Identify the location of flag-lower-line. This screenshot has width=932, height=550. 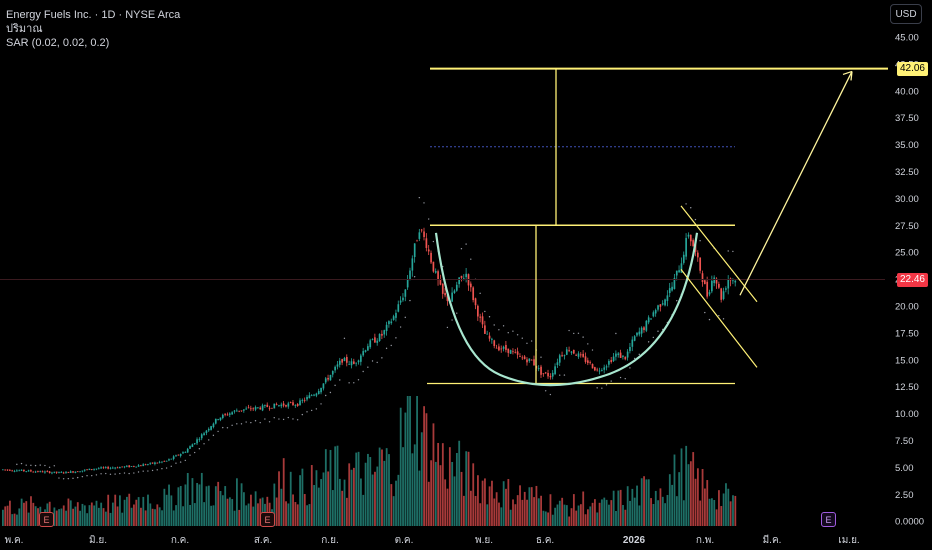
(719, 318).